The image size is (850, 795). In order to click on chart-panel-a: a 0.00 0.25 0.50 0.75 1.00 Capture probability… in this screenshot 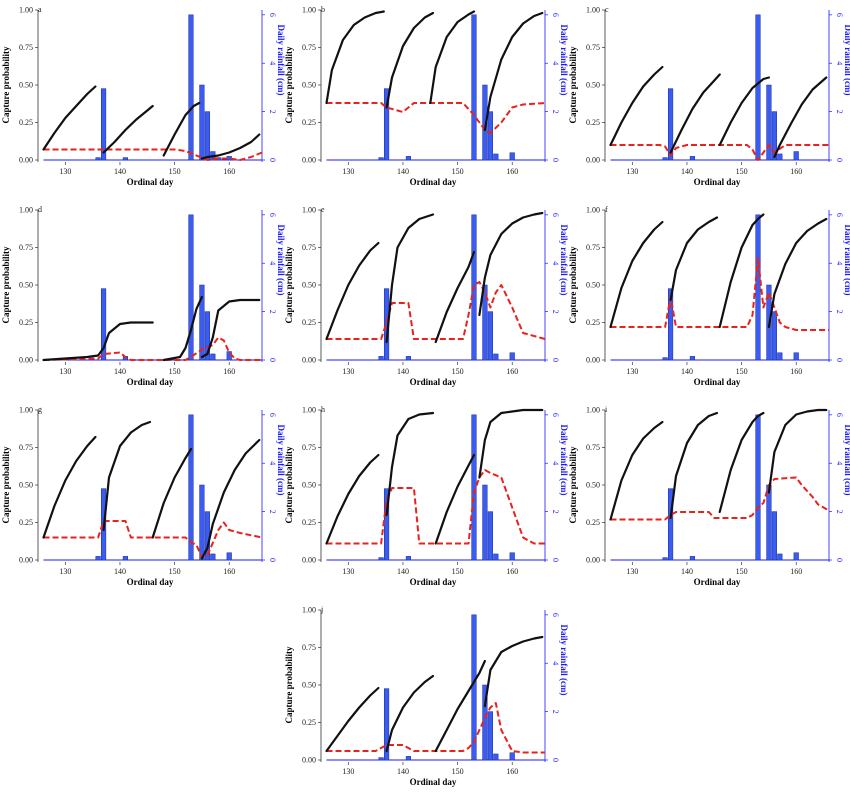, I will do `click(143, 96)`.